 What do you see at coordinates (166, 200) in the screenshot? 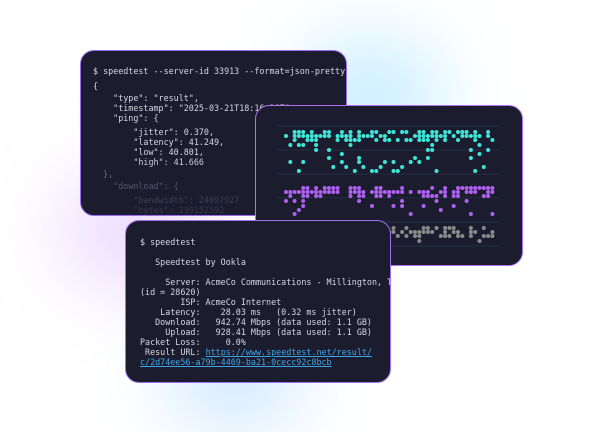
I see `json-line: "bandwidth": 24097927` at bounding box center [166, 200].